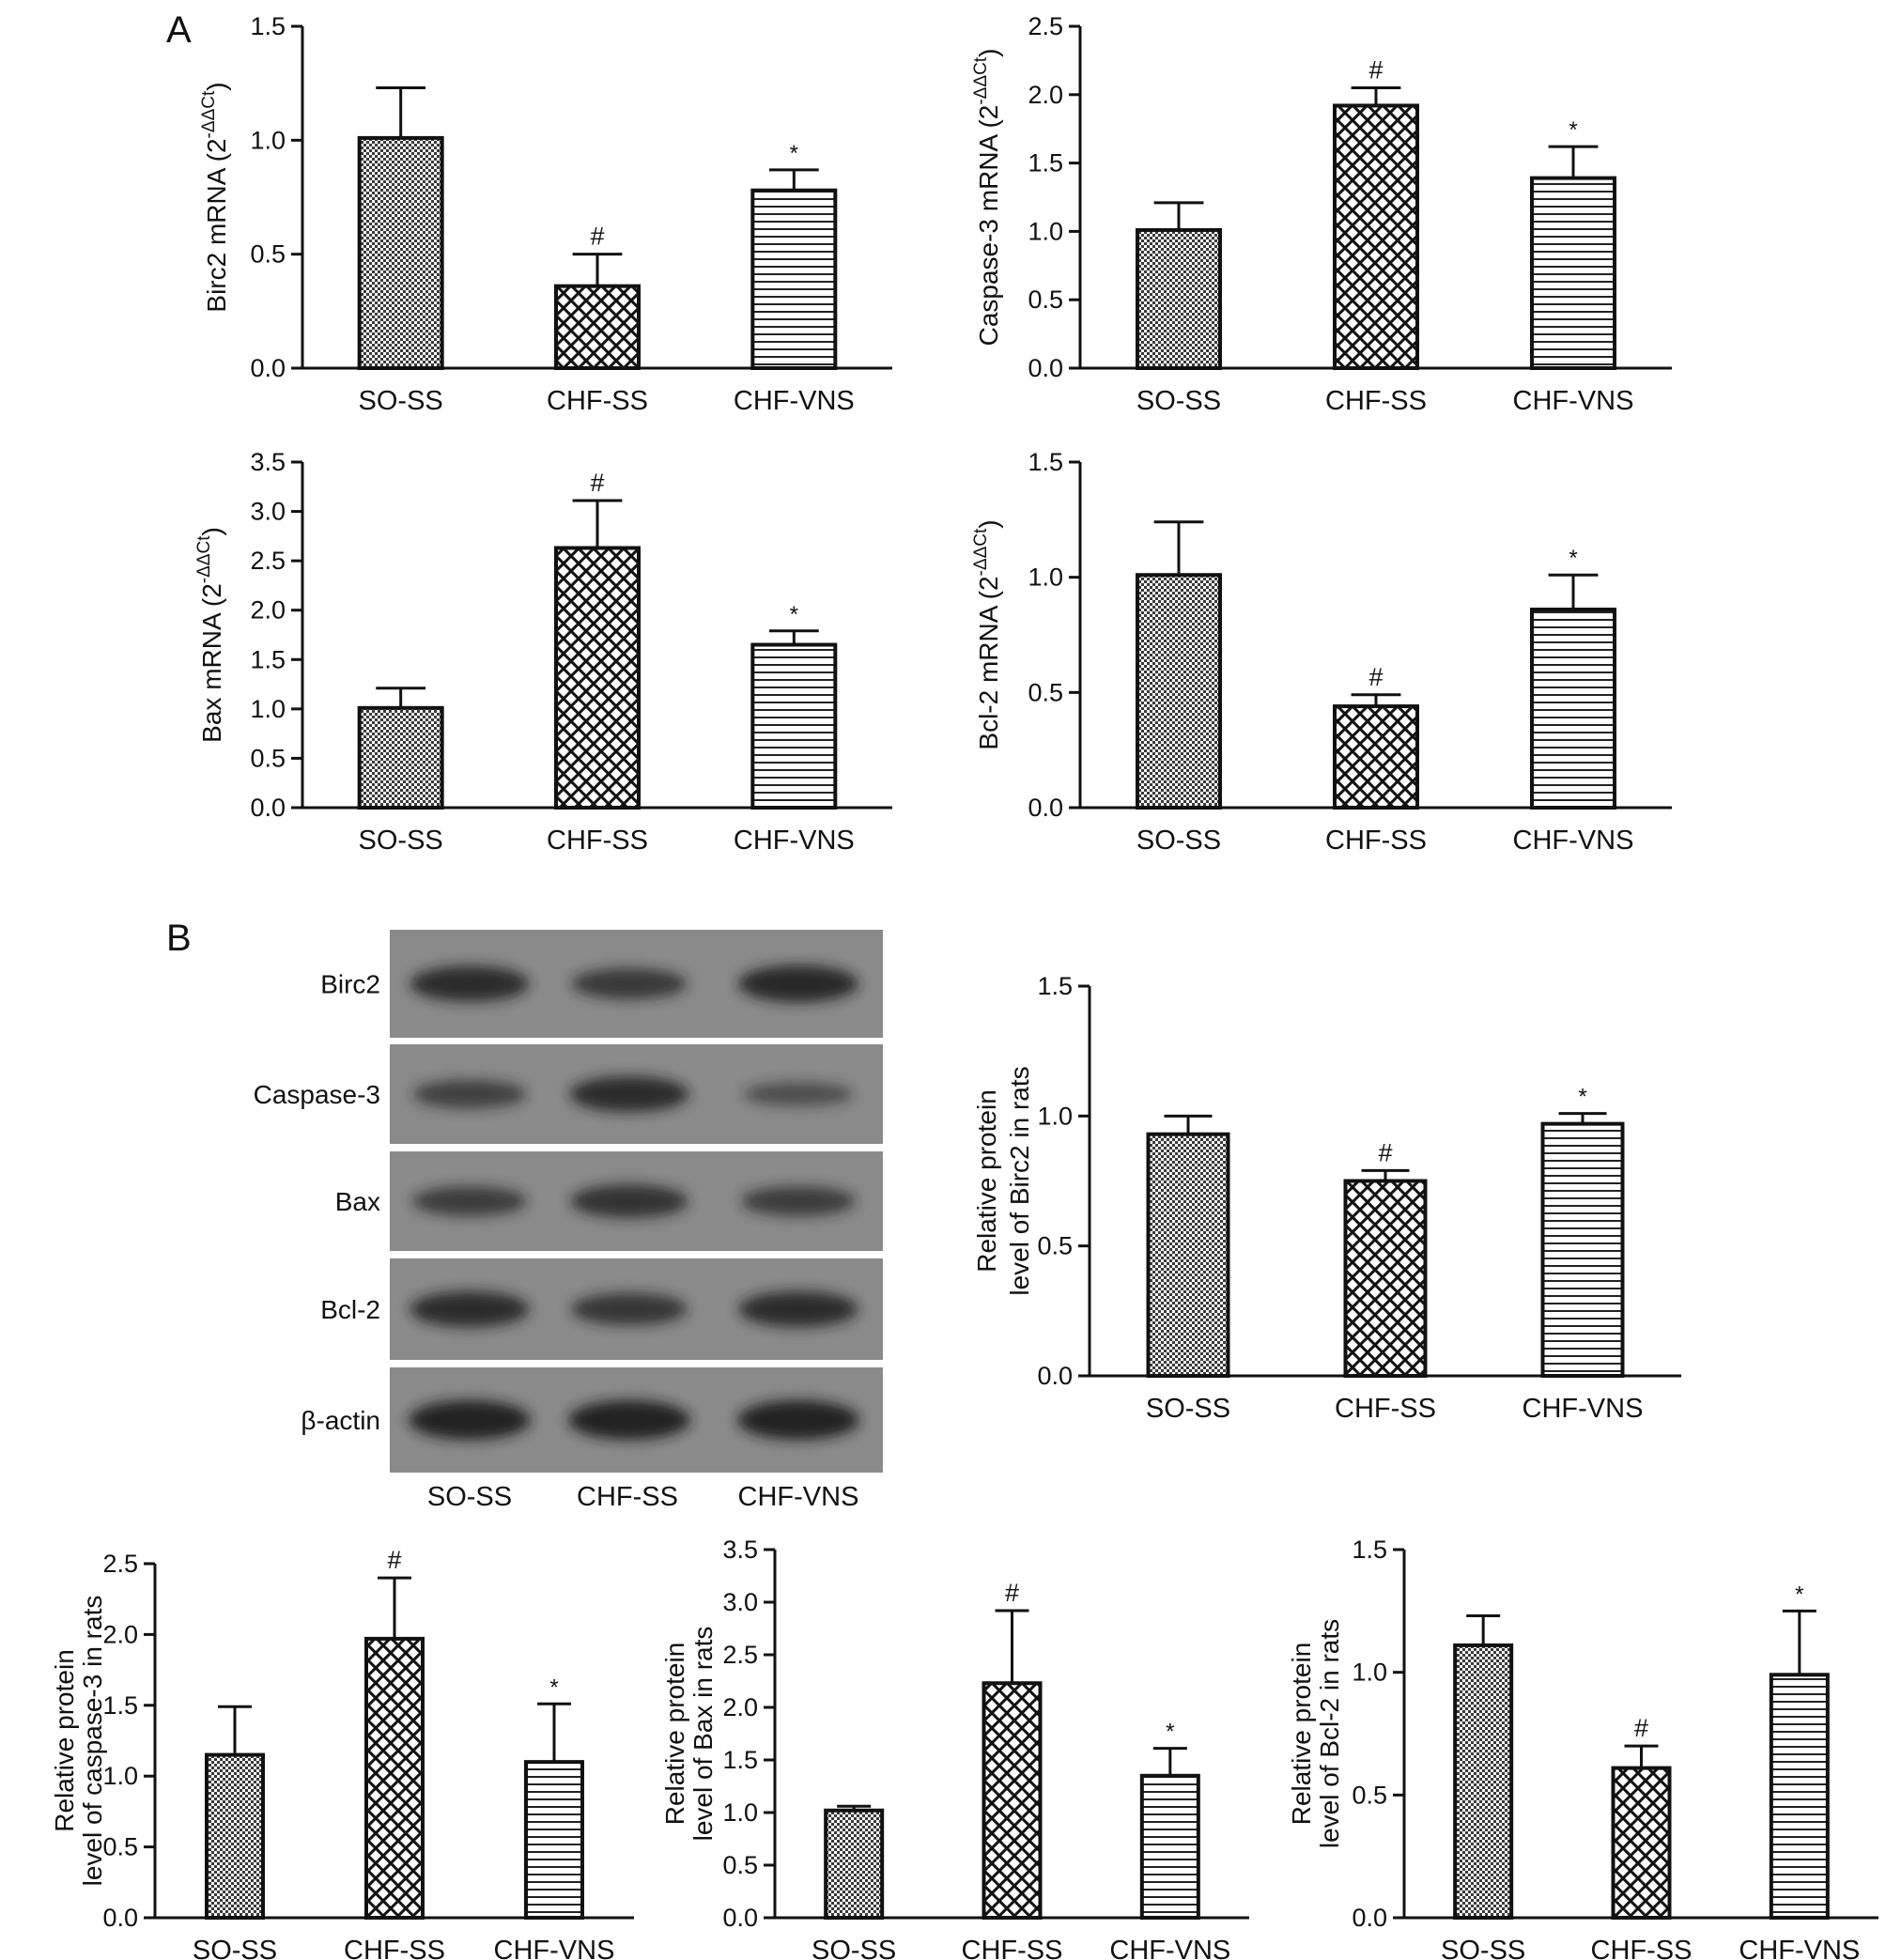 This screenshot has width=1886, height=1960. I want to click on blot-row--actin: β-actin, so click(592, 1420).